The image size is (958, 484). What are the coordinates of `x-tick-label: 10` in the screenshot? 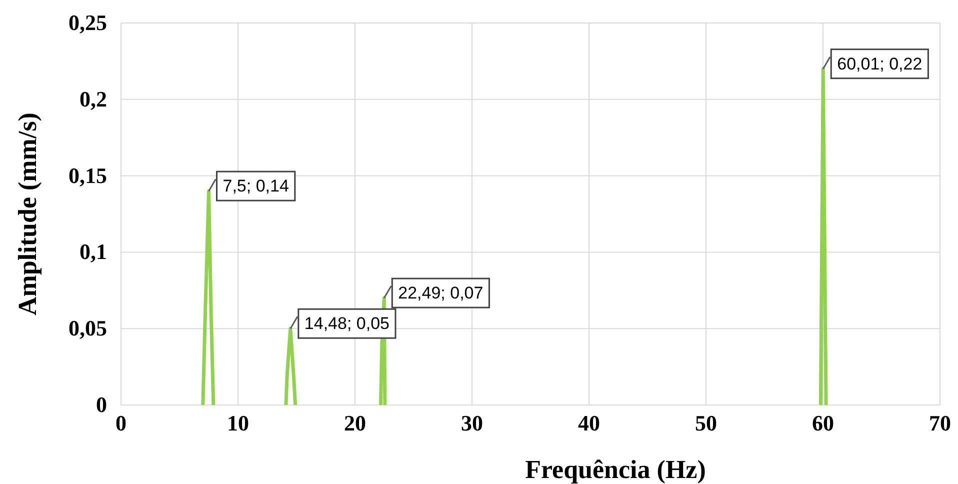 It's located at (238, 423).